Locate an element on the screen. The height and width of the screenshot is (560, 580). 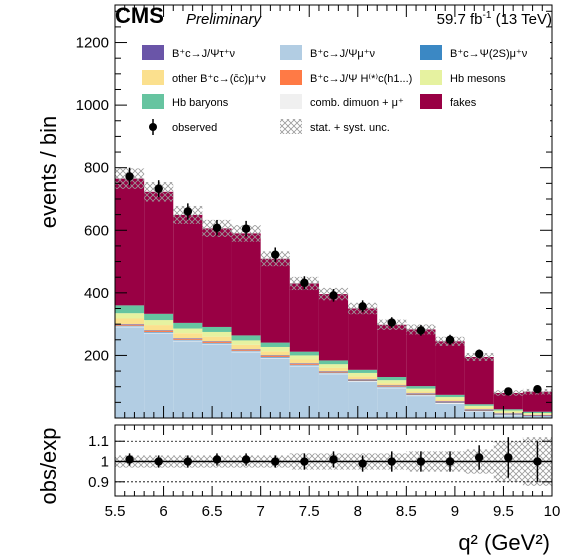
legend-entry-bc-jpsitau: B⁺c→J/Ψτ⁺ν is located at coordinates (189, 52).